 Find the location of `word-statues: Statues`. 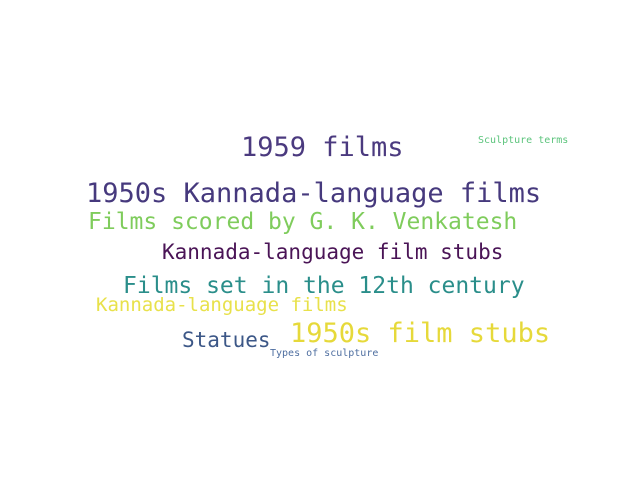

word-statues: Statues is located at coordinates (226, 340).